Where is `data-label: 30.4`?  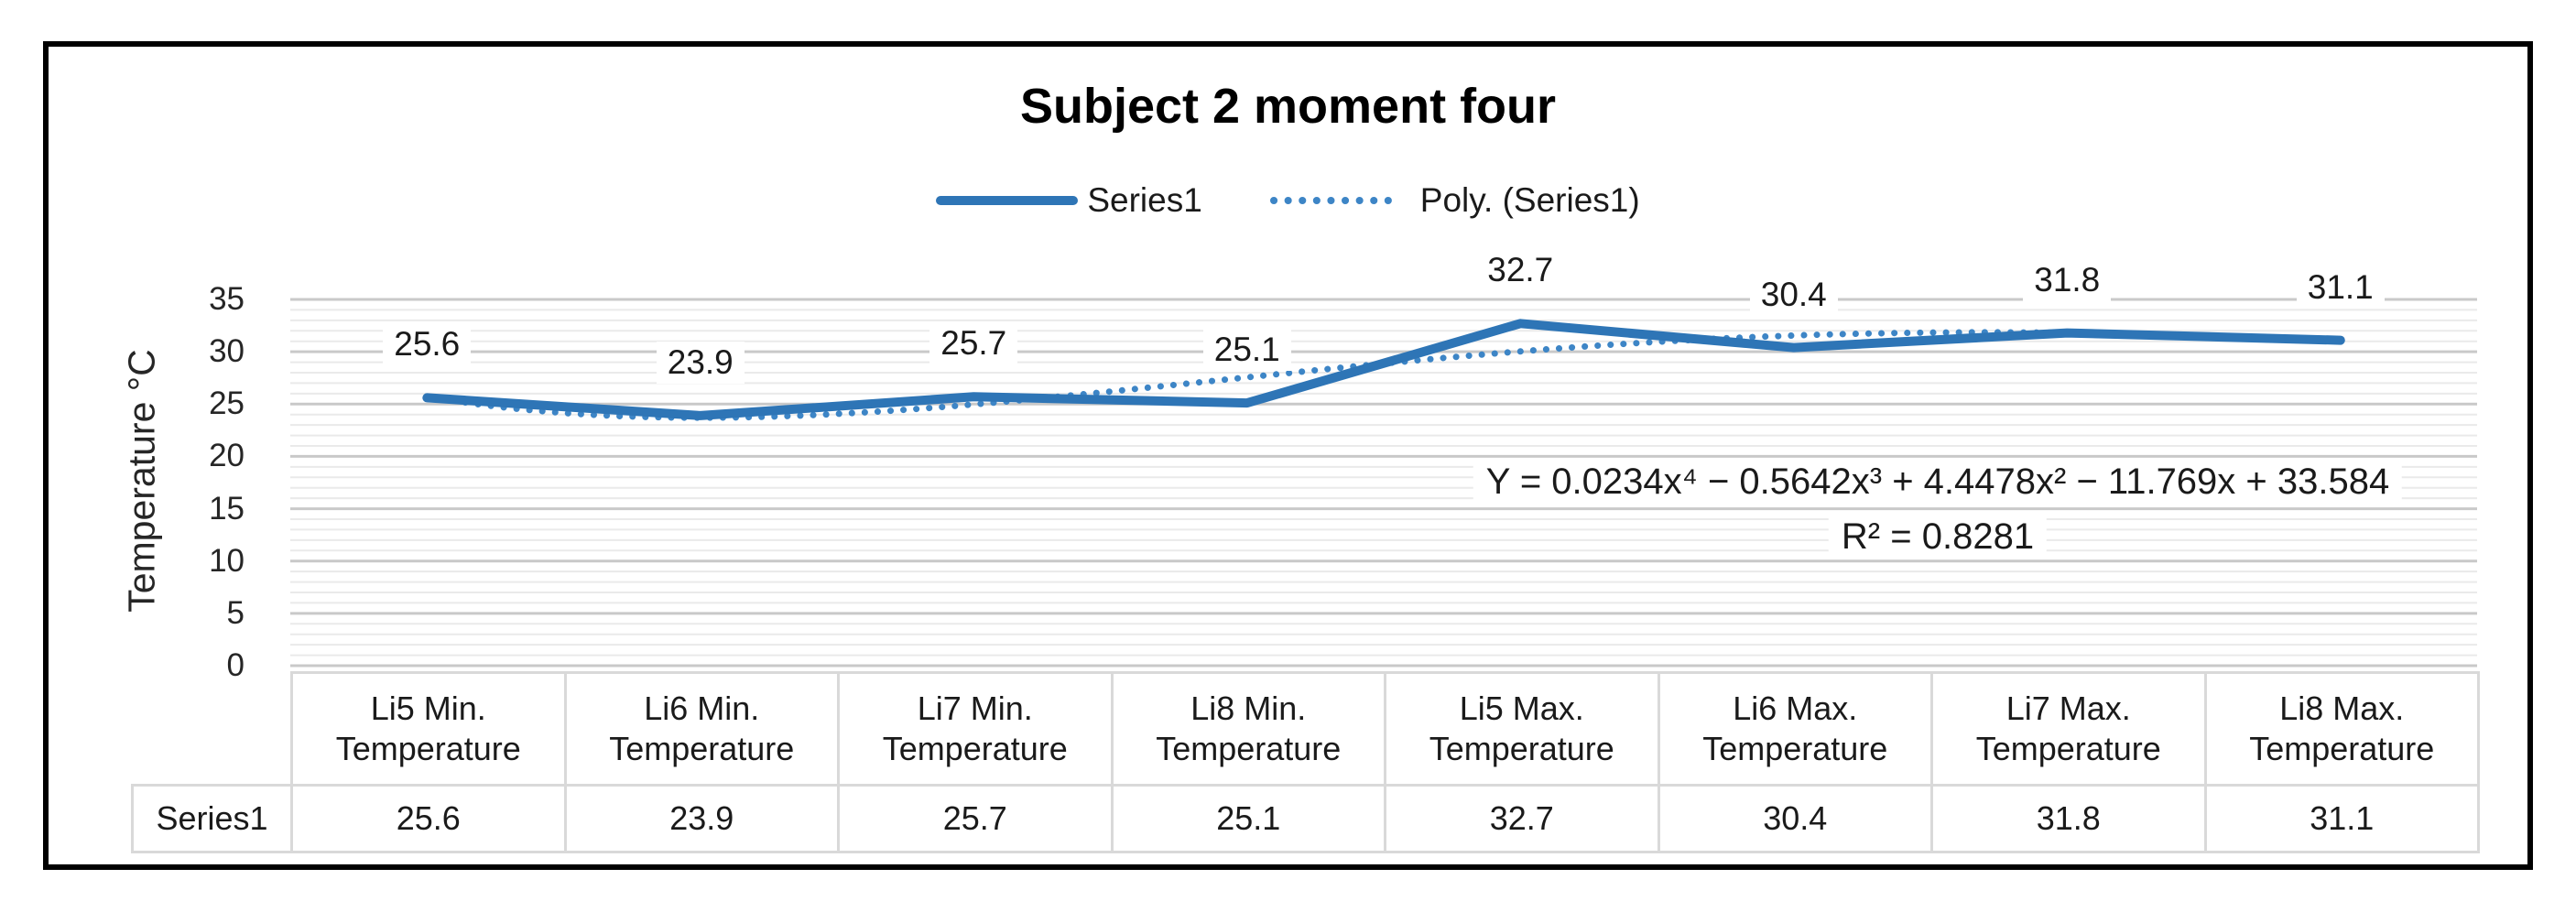
data-label: 30.4 is located at coordinates (1793, 294).